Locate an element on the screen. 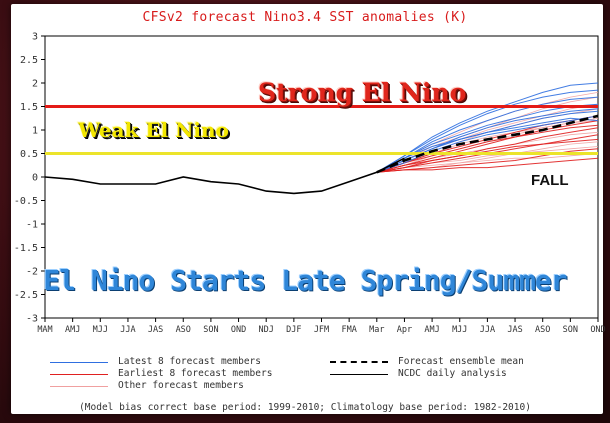 This screenshot has width=610, height=423. legend-item-earliest: Earliest 8 forecast members is located at coordinates (161, 374).